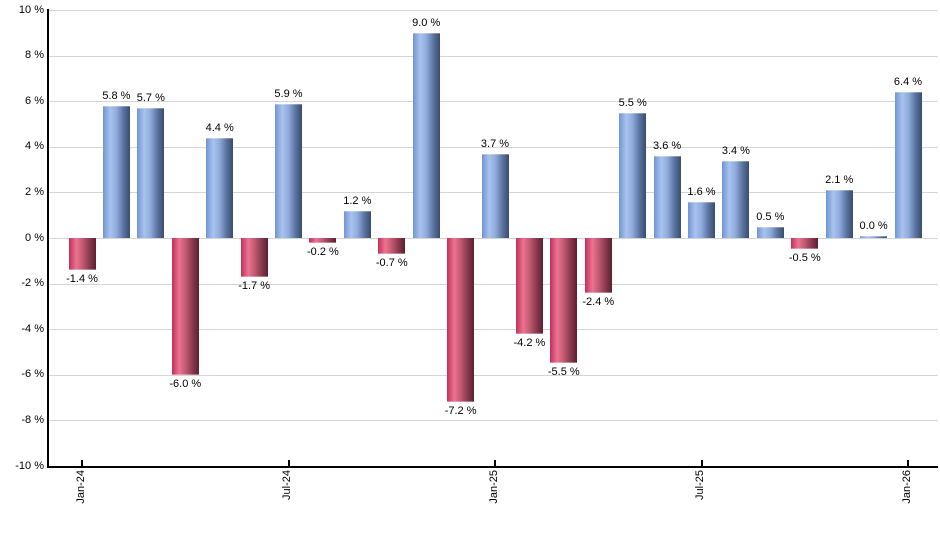  What do you see at coordinates (632, 102) in the screenshot?
I see `bar-value-label: 5.5 %` at bounding box center [632, 102].